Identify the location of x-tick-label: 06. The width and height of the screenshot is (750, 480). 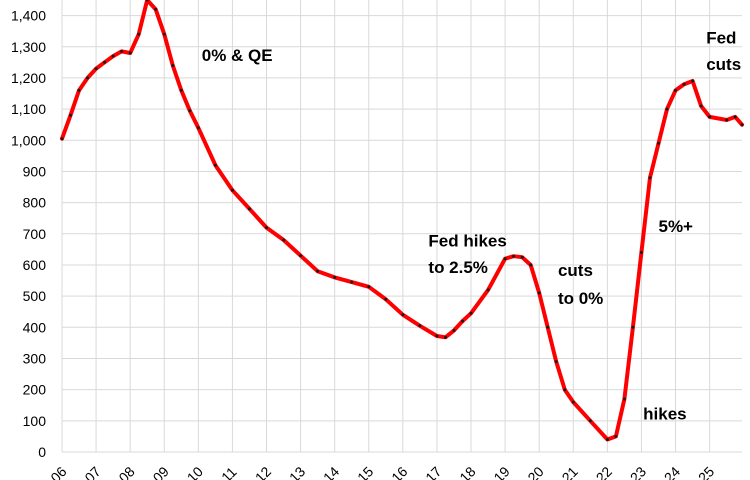
(58, 471).